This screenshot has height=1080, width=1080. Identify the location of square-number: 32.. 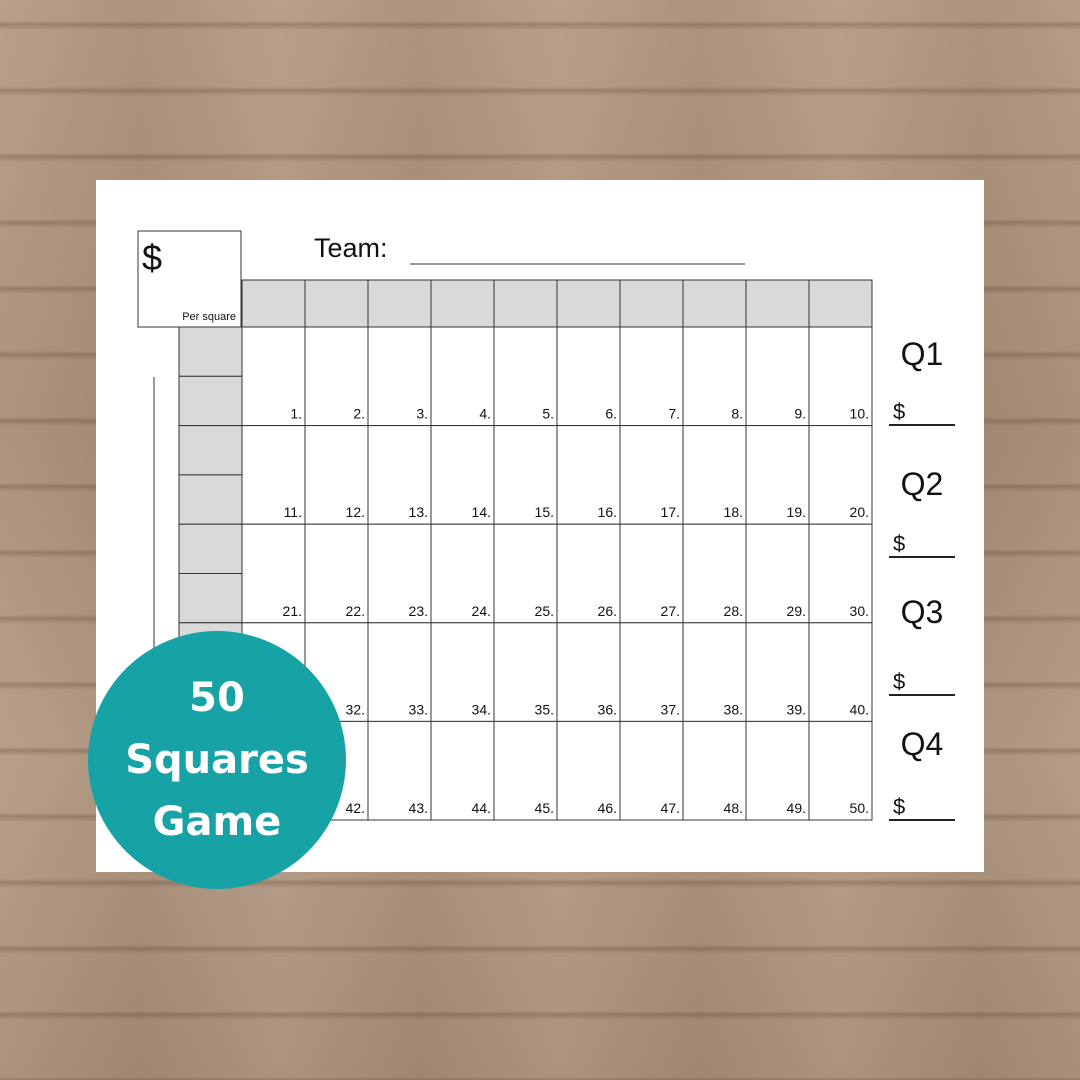
(355, 709).